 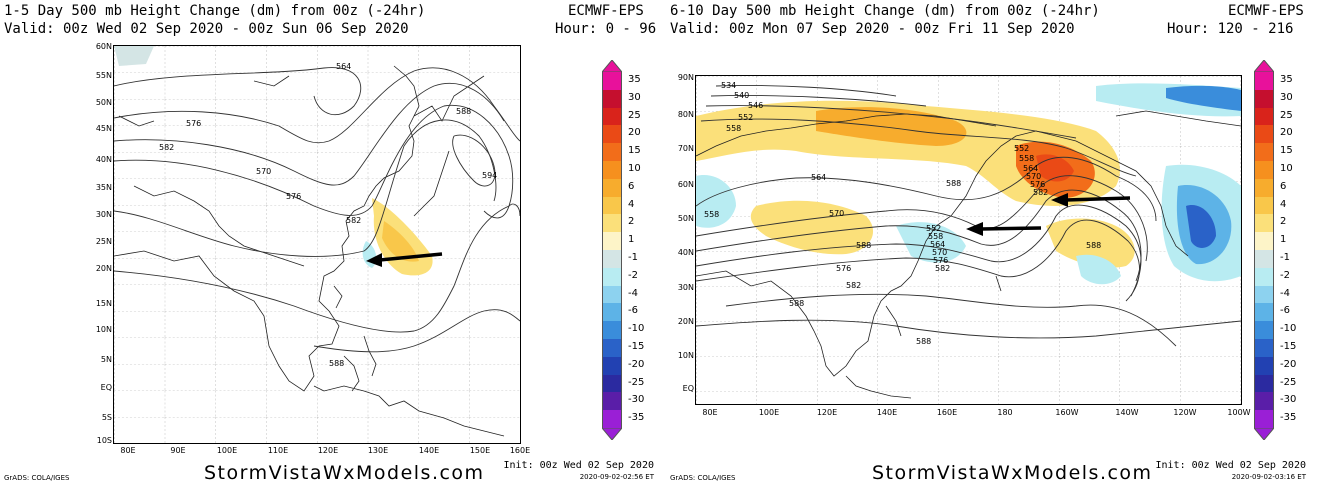 What do you see at coordinates (1268, 477) in the screenshot?
I see `right-init-timestamp: 2020-09-02-03:16 ET` at bounding box center [1268, 477].